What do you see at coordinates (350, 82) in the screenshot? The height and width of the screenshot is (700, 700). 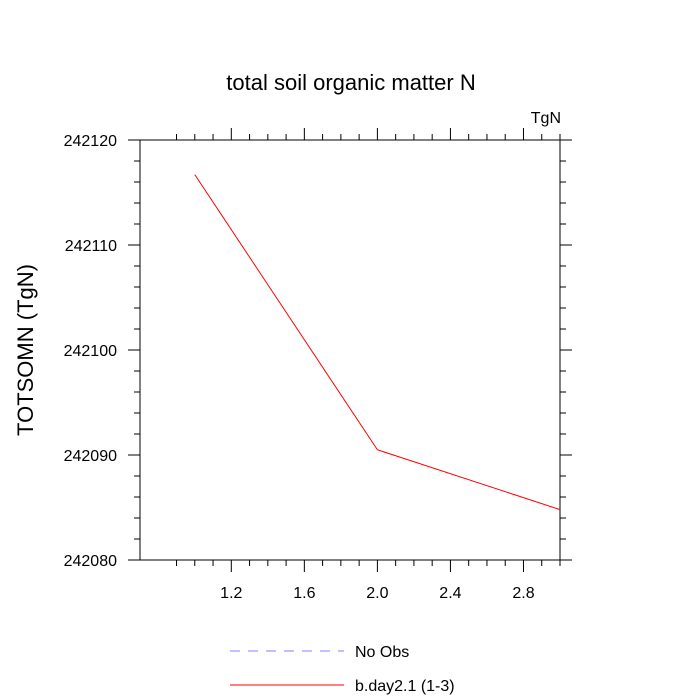 I see `chart-title: total soil organic matter N` at bounding box center [350, 82].